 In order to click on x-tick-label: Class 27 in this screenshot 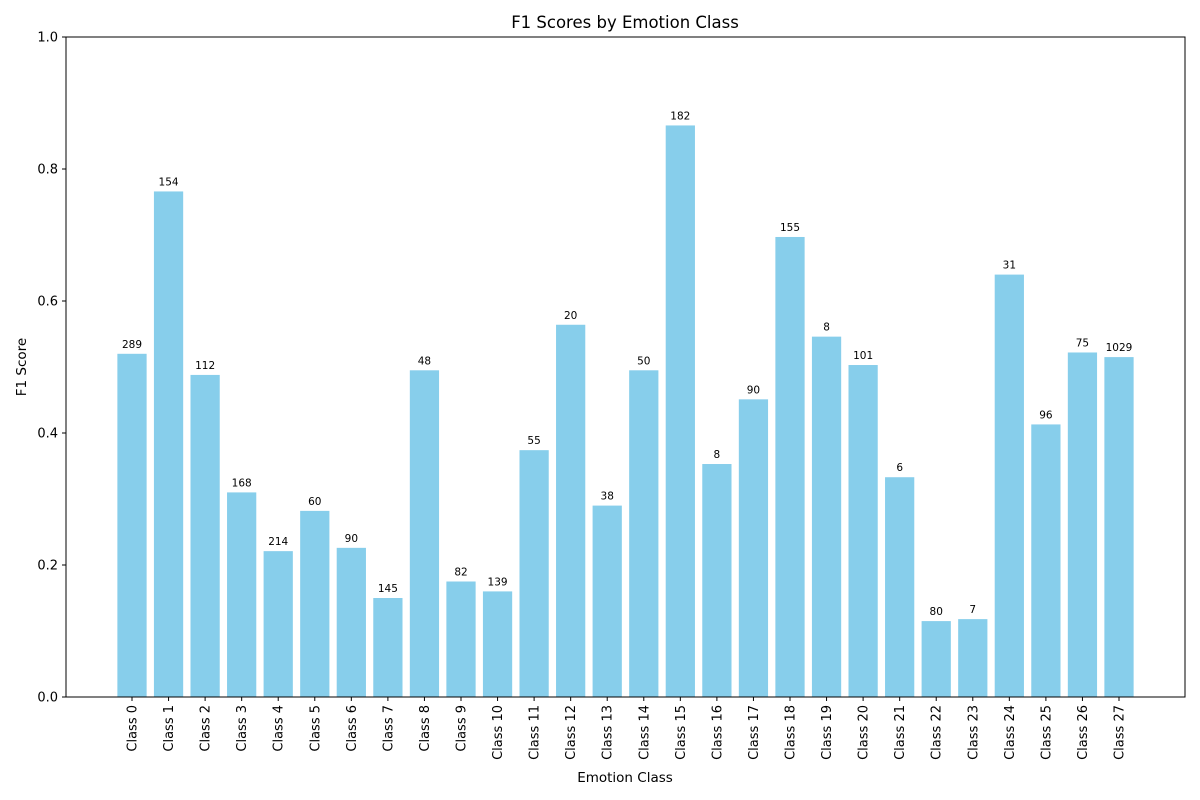, I will do `click(1120, 732)`.